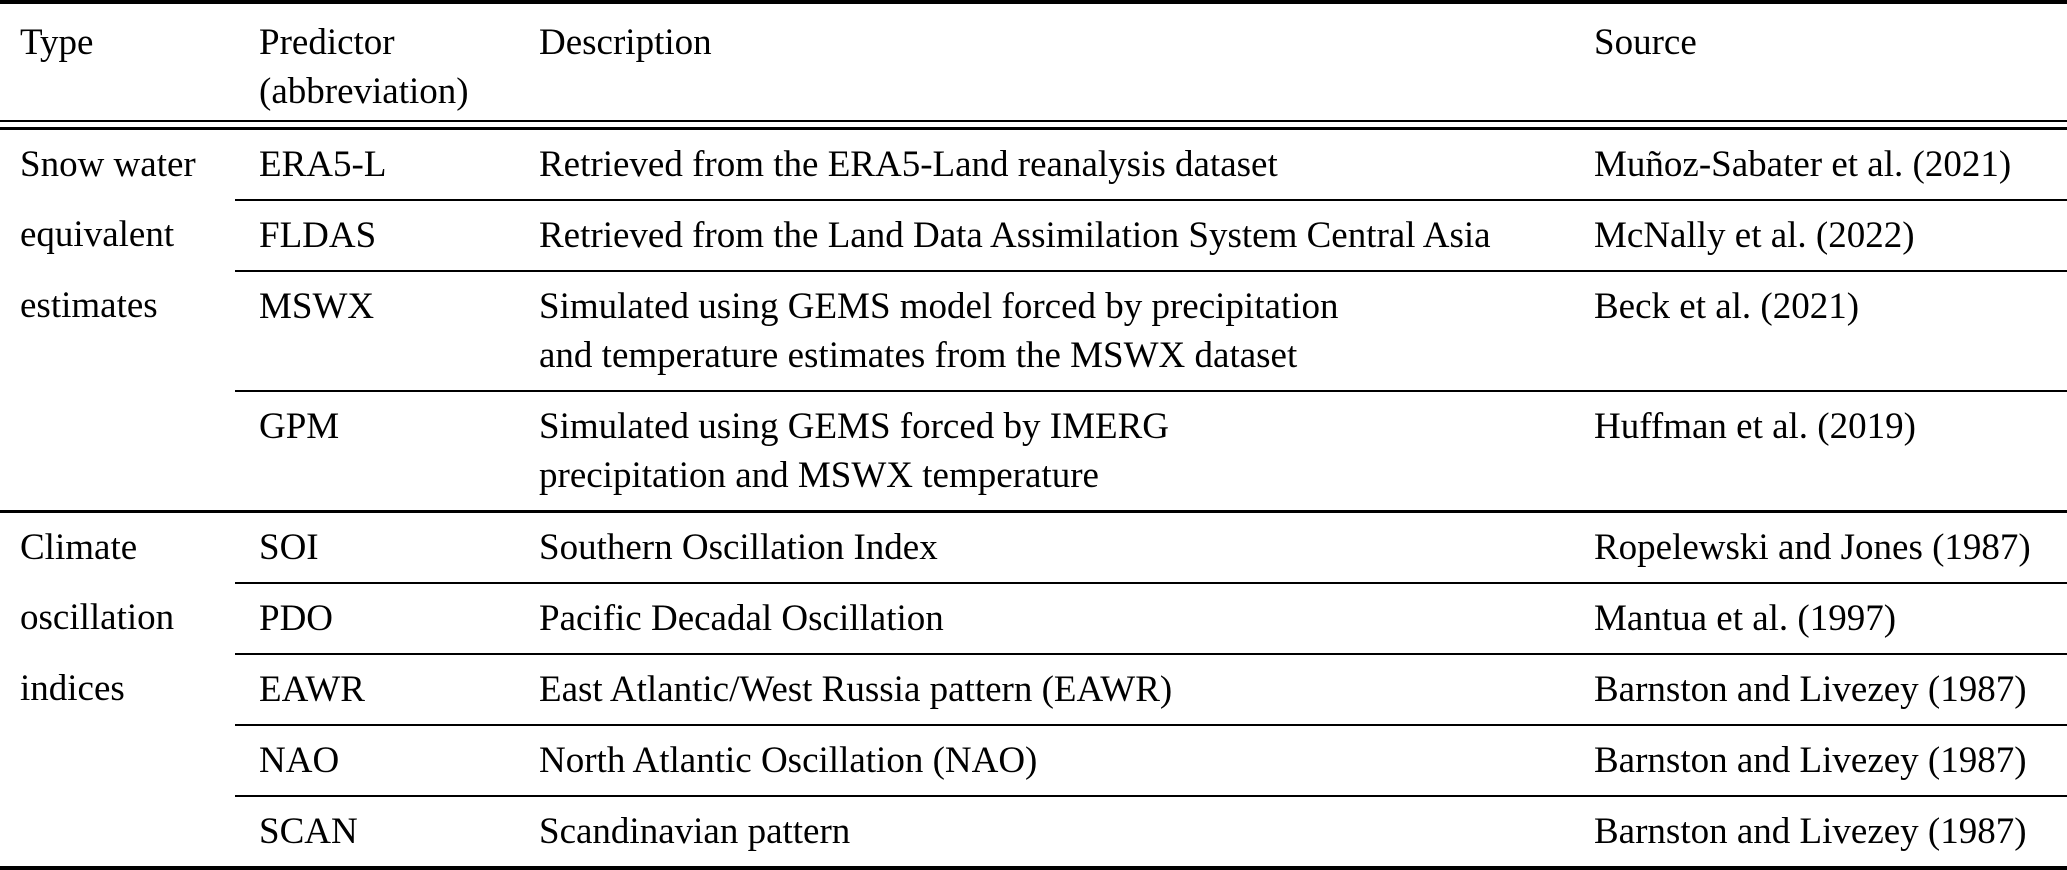 The image size is (2067, 870). I want to click on type-label: Snow water, so click(108, 164).